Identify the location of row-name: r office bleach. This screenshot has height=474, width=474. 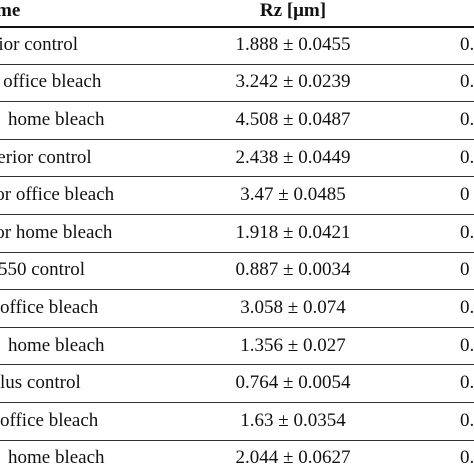
(51, 82).